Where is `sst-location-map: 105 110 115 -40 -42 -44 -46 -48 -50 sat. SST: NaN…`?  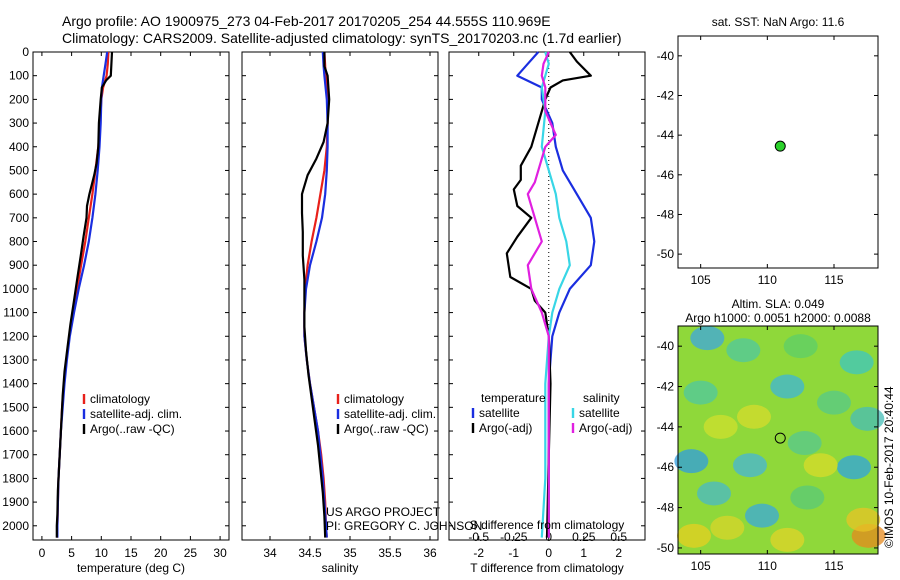
sst-location-map: 105 110 115 -40 -42 -44 -46 -48 -50 sat. SST: NaN… is located at coordinates (768, 151).